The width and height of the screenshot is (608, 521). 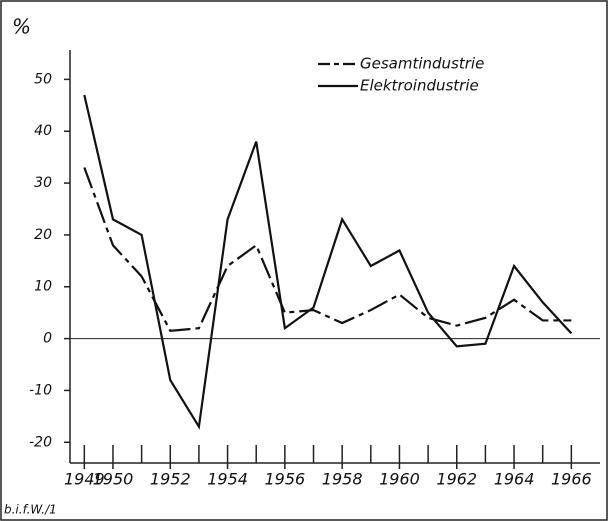 What do you see at coordinates (113, 479) in the screenshot?
I see `x-tick-label: 1950` at bounding box center [113, 479].